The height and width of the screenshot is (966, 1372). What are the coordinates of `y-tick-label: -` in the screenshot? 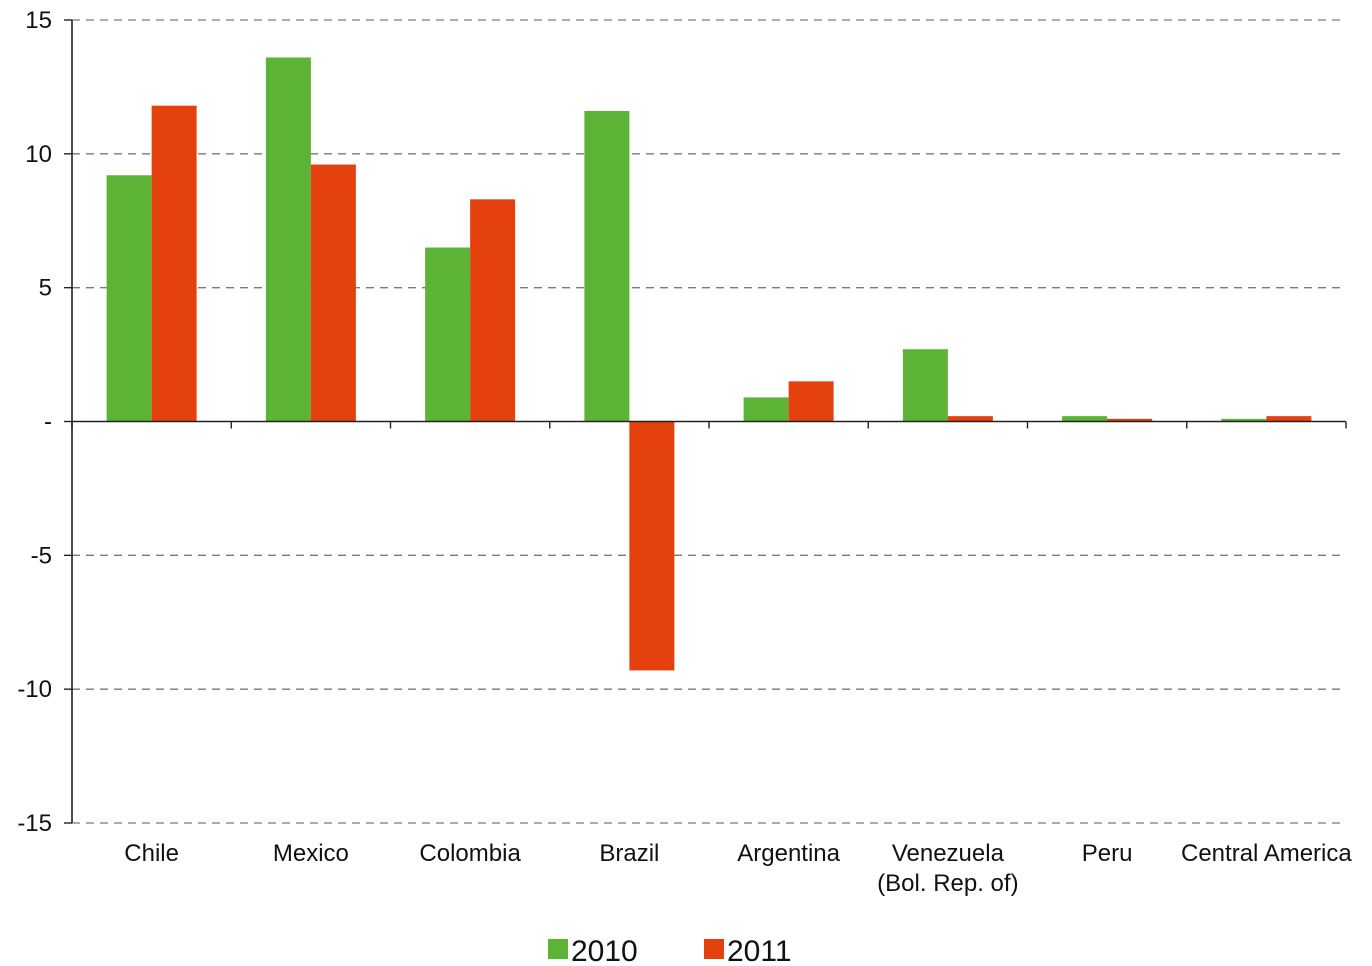 It's located at (48, 422).